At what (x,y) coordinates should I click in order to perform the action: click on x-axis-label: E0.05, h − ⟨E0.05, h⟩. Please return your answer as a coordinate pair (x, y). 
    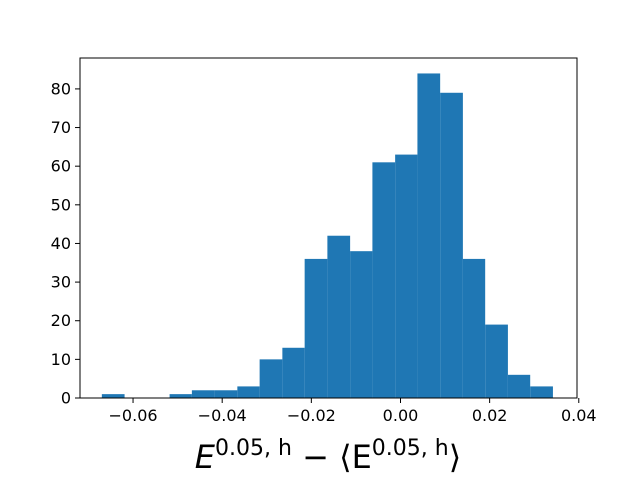
    Looking at the image, I should click on (328, 456).